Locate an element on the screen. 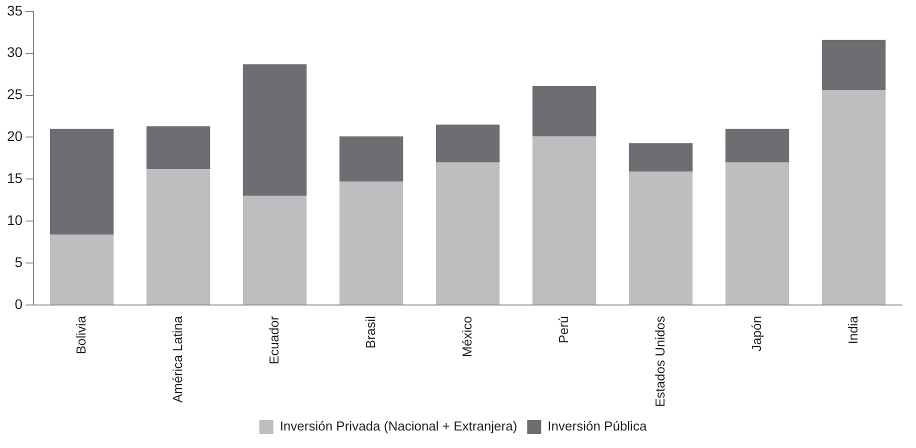 The image size is (916, 448). x-tick-label: Estados Unidos is located at coordinates (660, 361).